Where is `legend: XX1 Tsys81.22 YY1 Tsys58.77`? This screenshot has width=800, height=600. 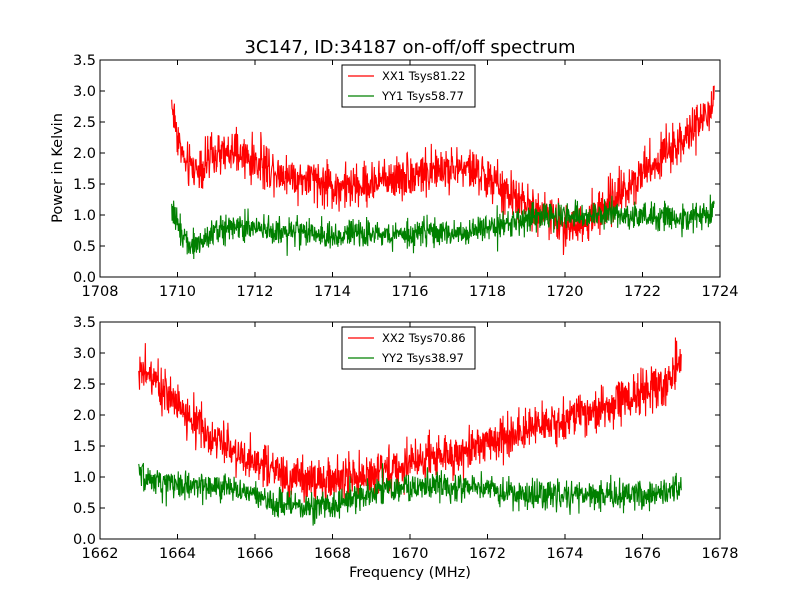 legend: XX1 Tsys81.22 YY1 Tsys58.77 is located at coordinates (408, 86).